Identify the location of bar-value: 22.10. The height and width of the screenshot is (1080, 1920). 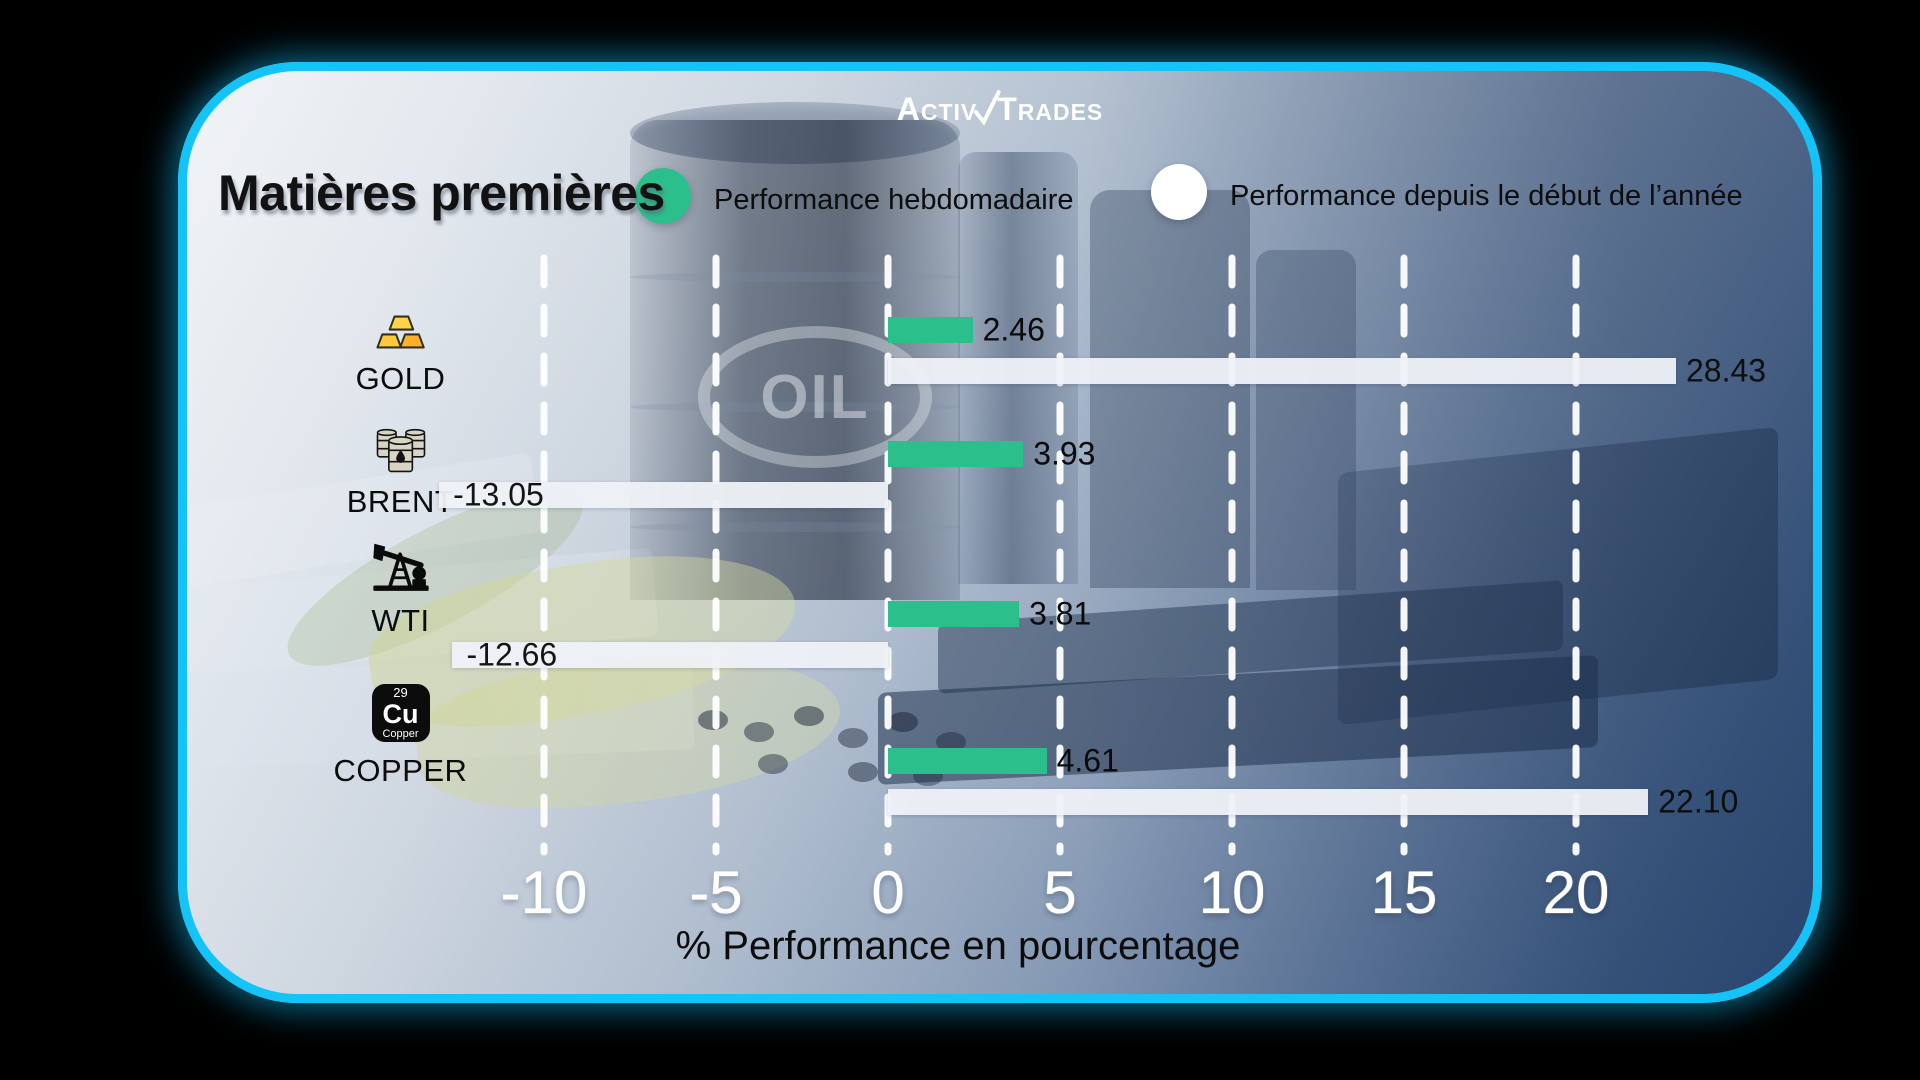
(1698, 801).